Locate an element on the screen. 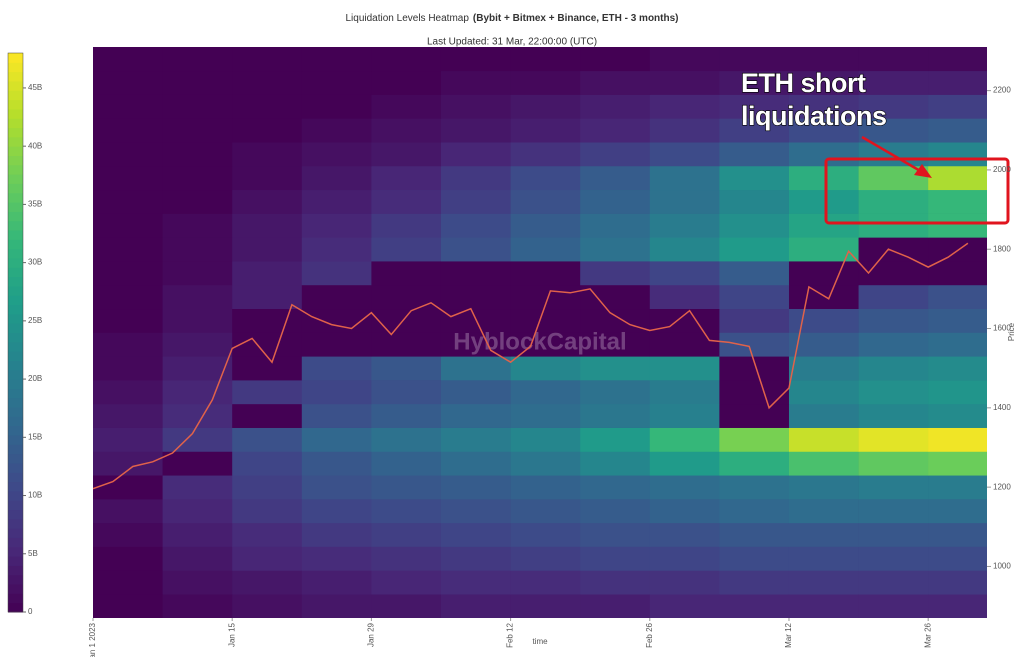 This screenshot has height=657, width=1024. y-tick-label: 2000 is located at coordinates (1002, 169).